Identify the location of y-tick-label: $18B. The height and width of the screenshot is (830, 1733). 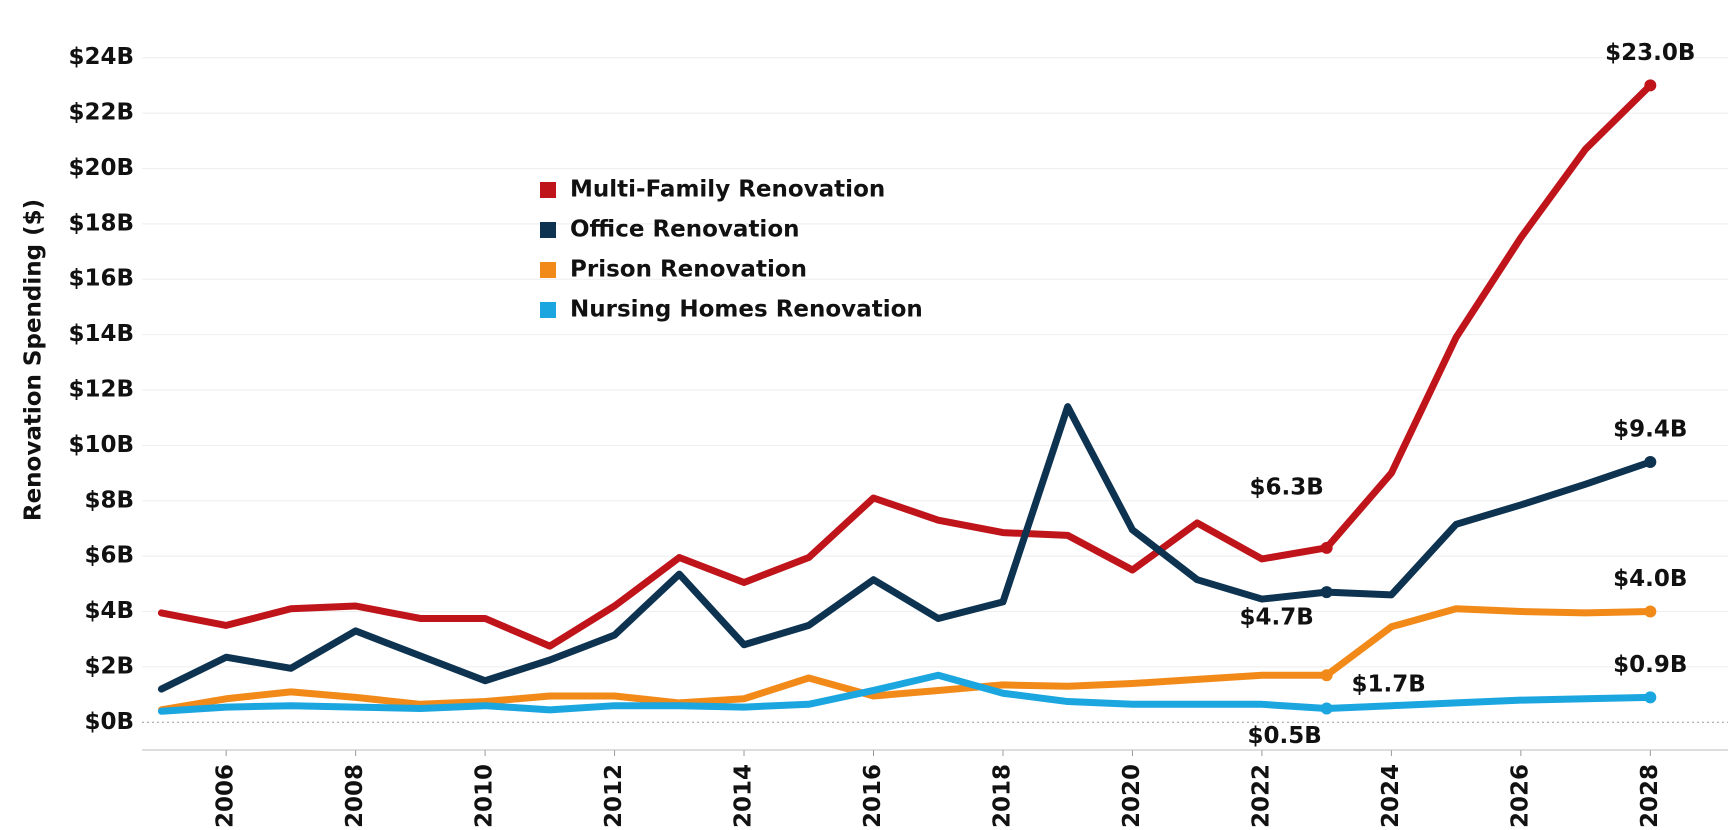
(101, 223).